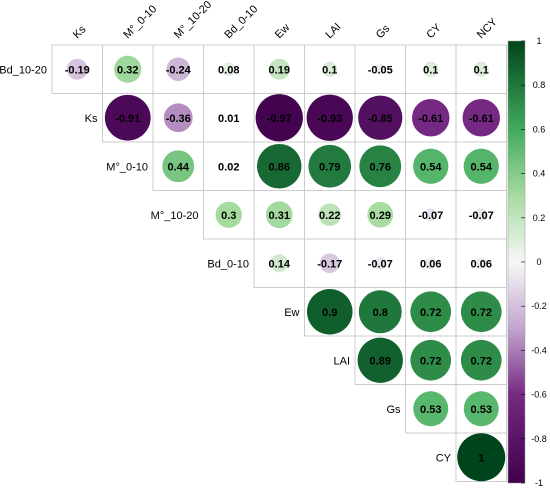 The width and height of the screenshot is (550, 493). Describe the element at coordinates (140, 22) in the screenshot. I see `column-label: M°_0-10` at that location.